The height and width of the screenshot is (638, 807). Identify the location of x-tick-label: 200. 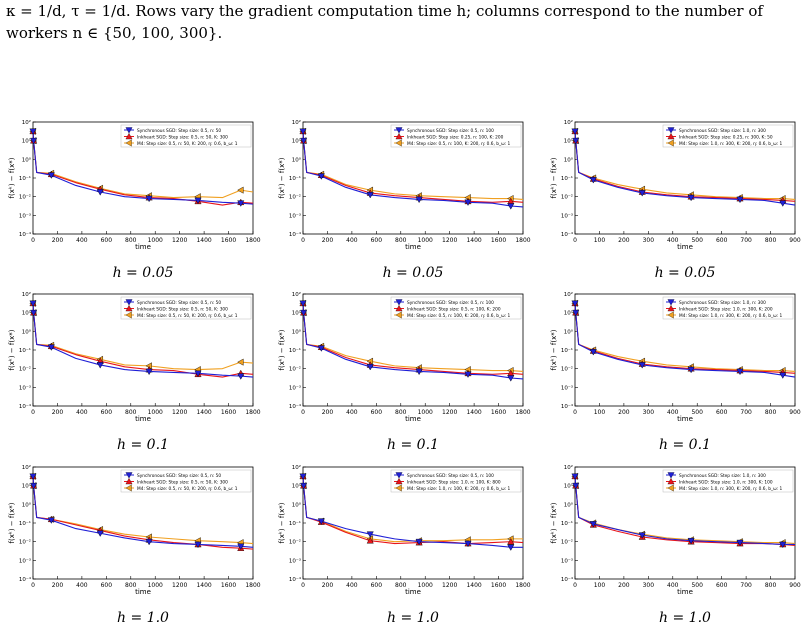
(624, 240).